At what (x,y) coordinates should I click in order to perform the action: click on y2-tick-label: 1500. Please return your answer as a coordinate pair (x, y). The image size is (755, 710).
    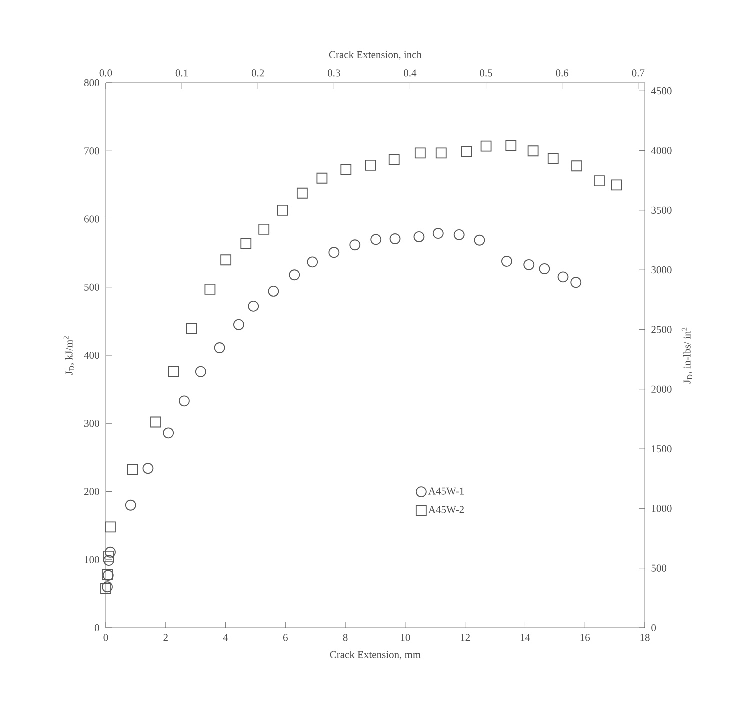
    Looking at the image, I should click on (662, 449).